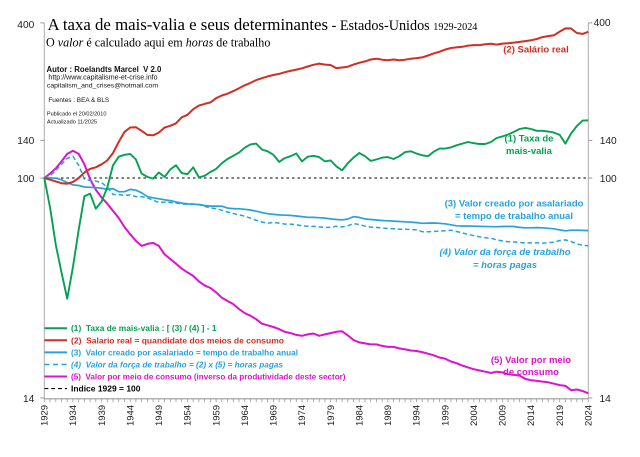 This screenshot has height=457, width=640. What do you see at coordinates (535, 49) in the screenshot?
I see `svg-text: (2) Salário real` at bounding box center [535, 49].